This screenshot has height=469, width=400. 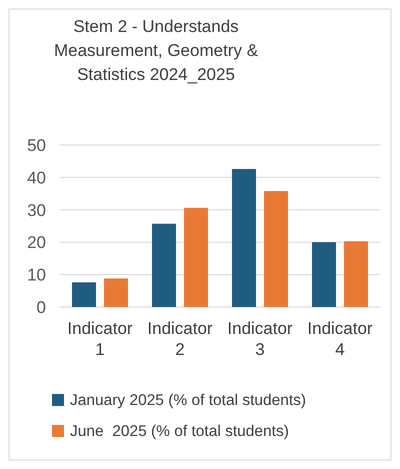 What do you see at coordinates (100, 339) in the screenshot?
I see `x-tick-label: Indicator 1` at bounding box center [100, 339].